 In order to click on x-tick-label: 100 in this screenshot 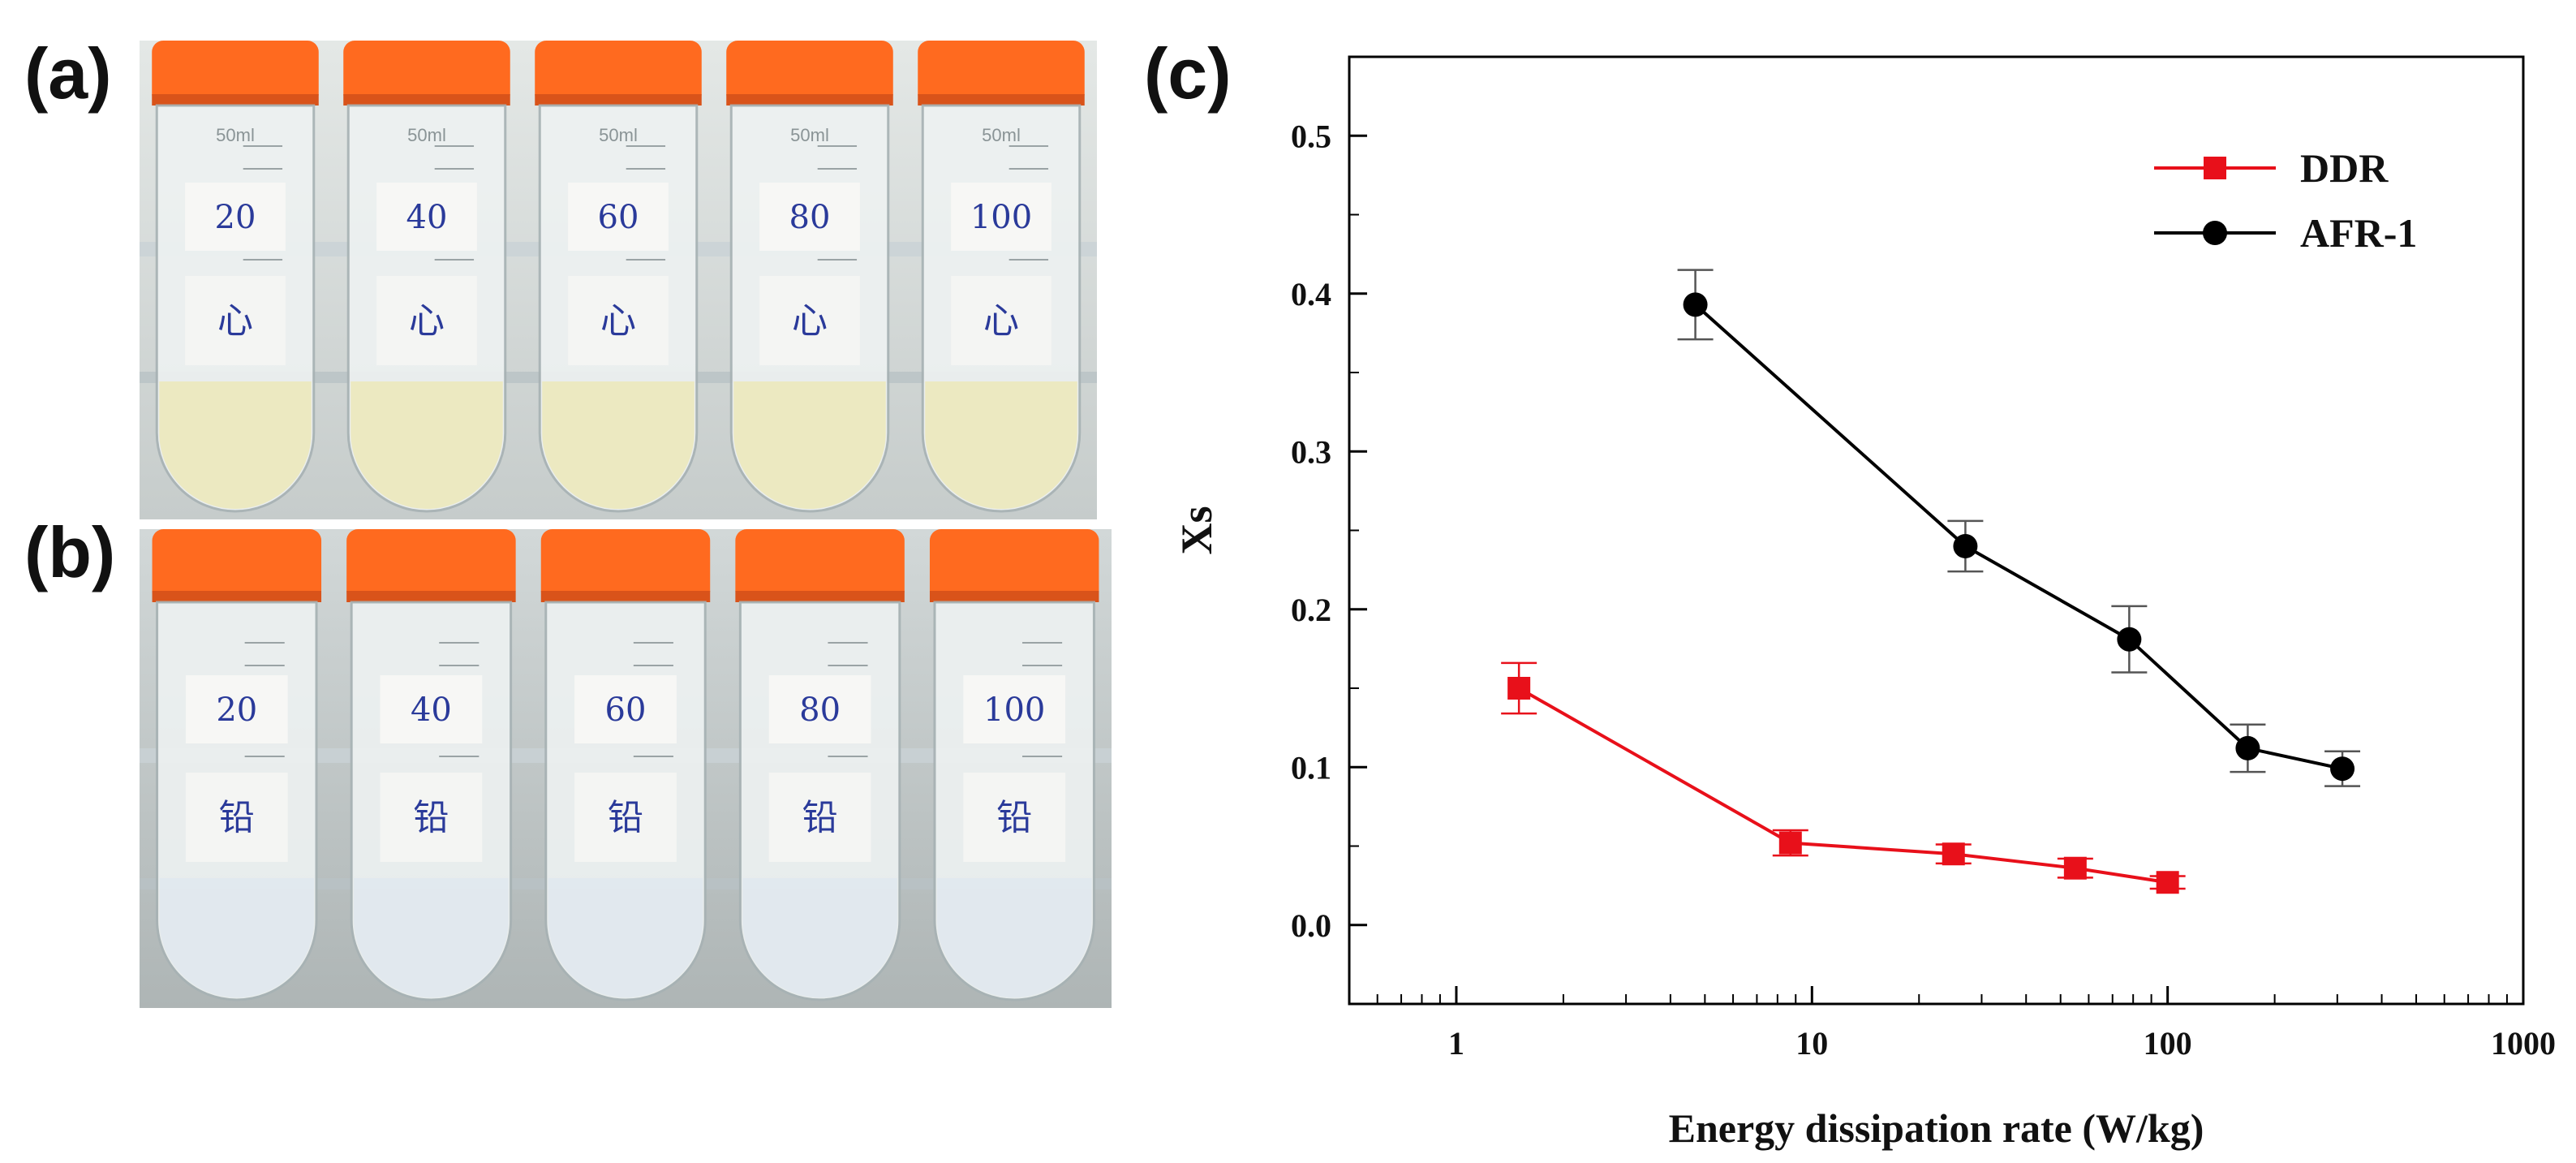, I will do `click(2168, 1043)`.